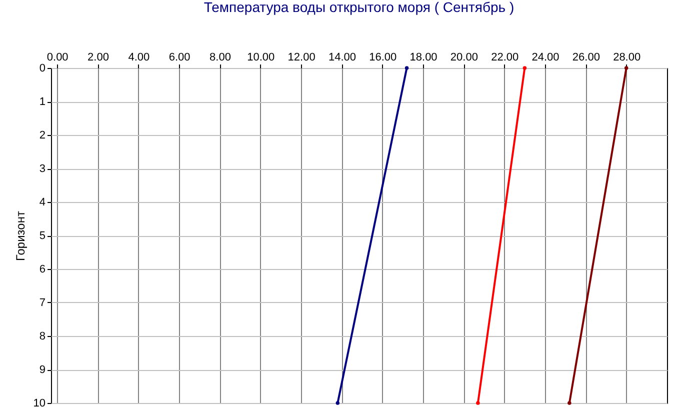  I want to click on y-tick-label: 6, so click(42, 270).